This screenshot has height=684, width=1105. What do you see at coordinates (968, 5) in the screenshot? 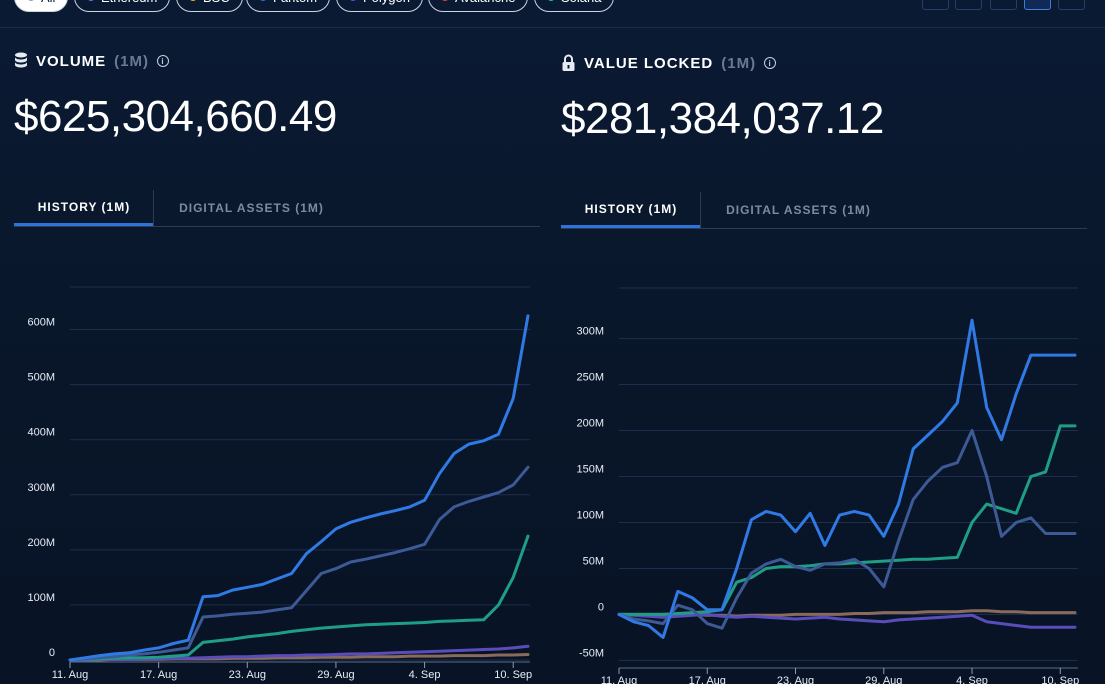
I see `range-button-d: D` at bounding box center [968, 5].